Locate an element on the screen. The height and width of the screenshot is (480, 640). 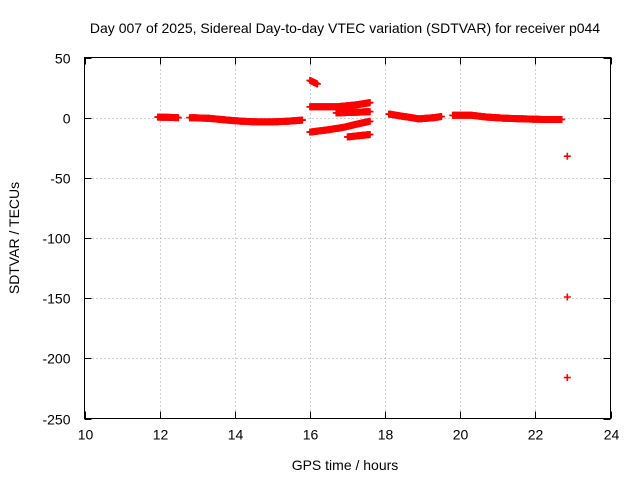
x-axis-label: GPS time / hours is located at coordinates (345, 465).